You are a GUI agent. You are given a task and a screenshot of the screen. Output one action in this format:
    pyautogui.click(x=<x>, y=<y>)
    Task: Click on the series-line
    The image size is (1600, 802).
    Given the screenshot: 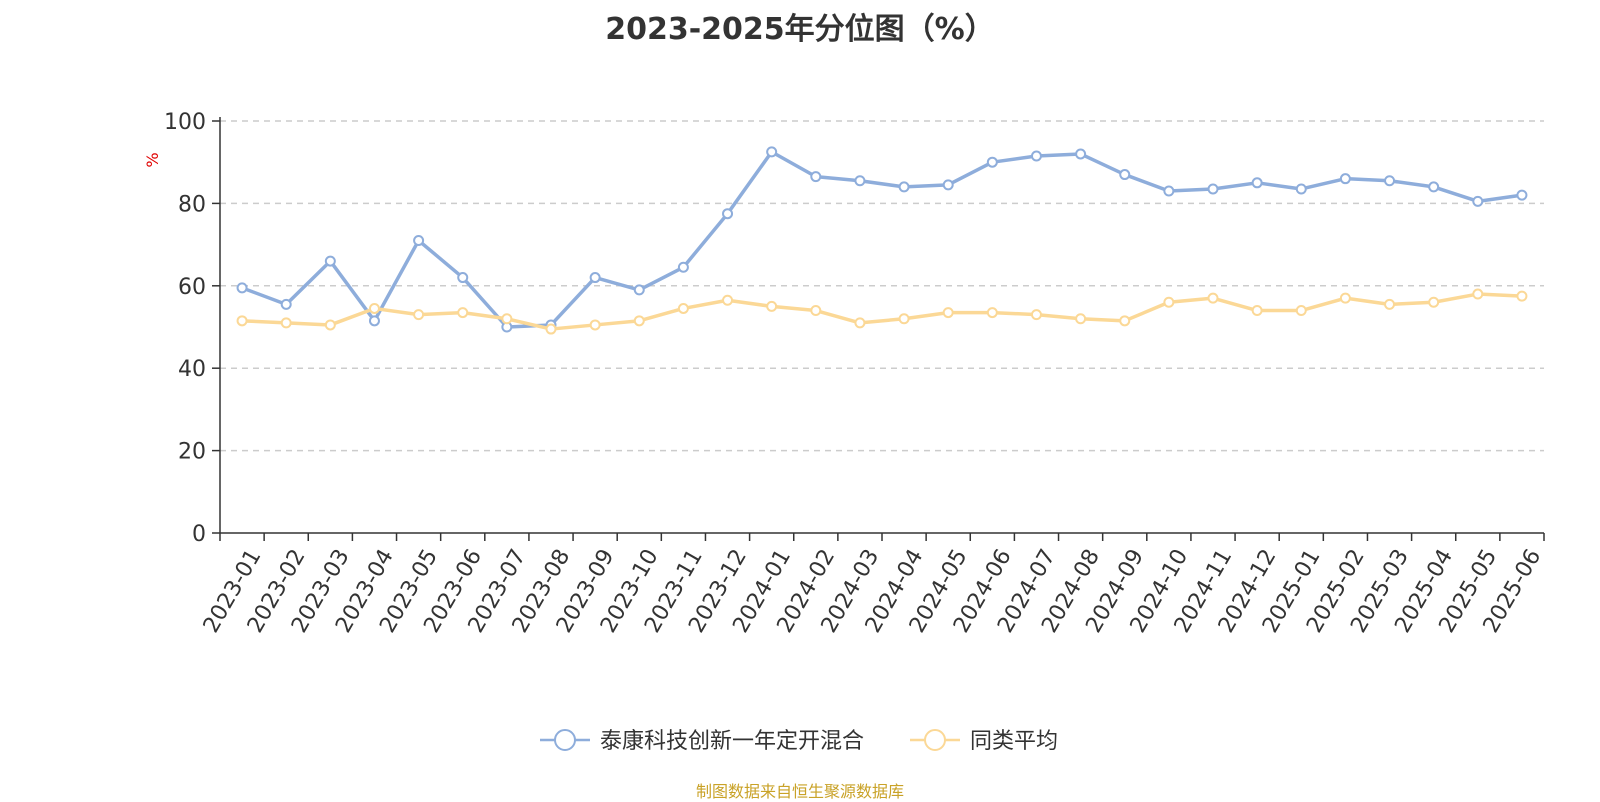 What is the action you would take?
    pyautogui.click(x=882, y=311)
    